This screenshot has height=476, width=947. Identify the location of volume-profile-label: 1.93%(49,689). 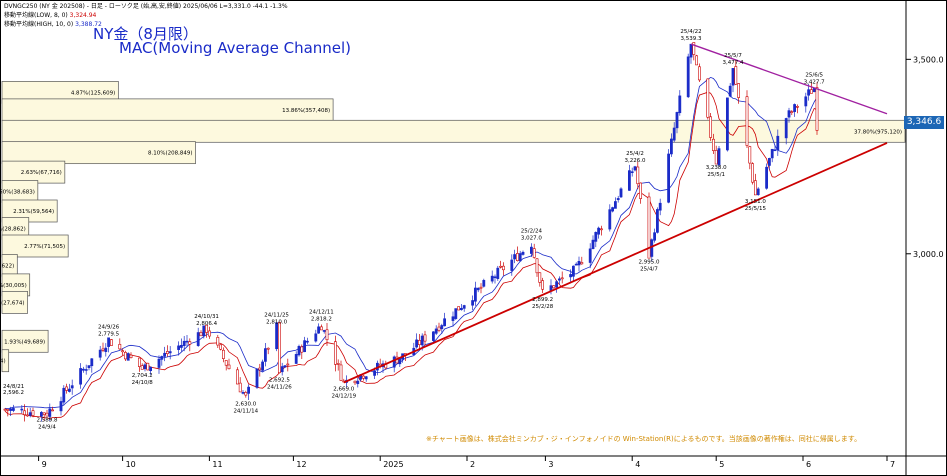
(24, 342).